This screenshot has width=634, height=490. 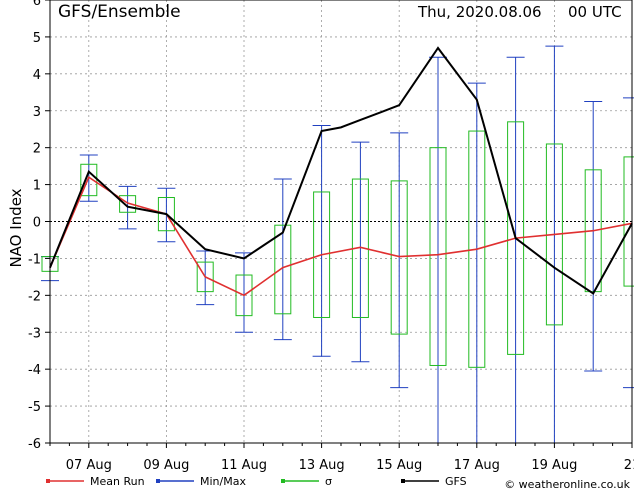 What do you see at coordinates (37, 112) in the screenshot?
I see `y-tick-label: 3` at bounding box center [37, 112].